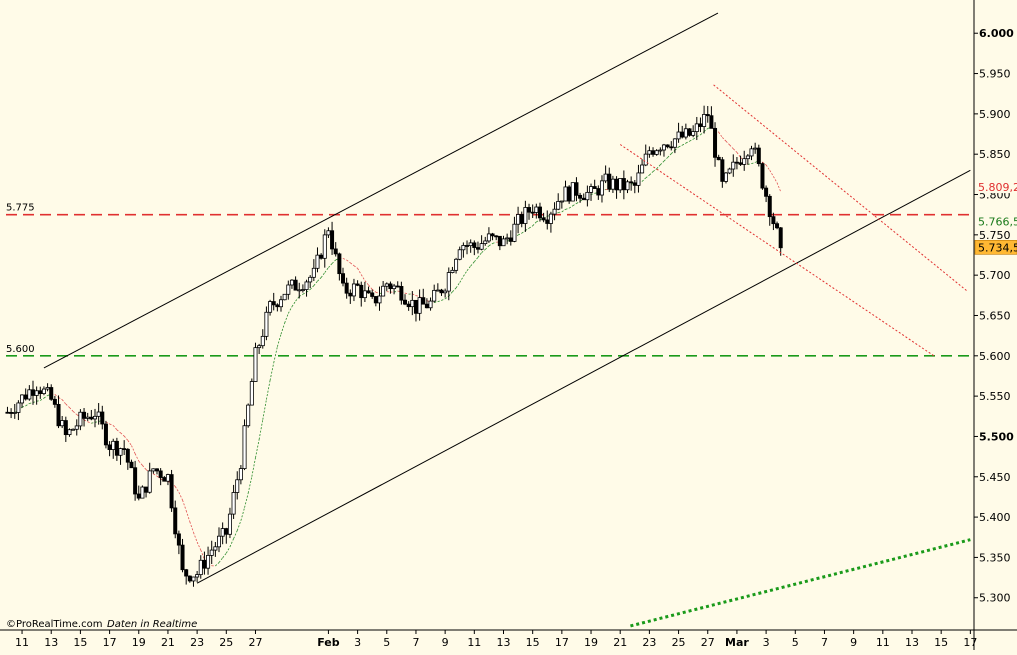 The image size is (1017, 655). What do you see at coordinates (139, 642) in the screenshot?
I see `x-tick-label-4: 19` at bounding box center [139, 642].